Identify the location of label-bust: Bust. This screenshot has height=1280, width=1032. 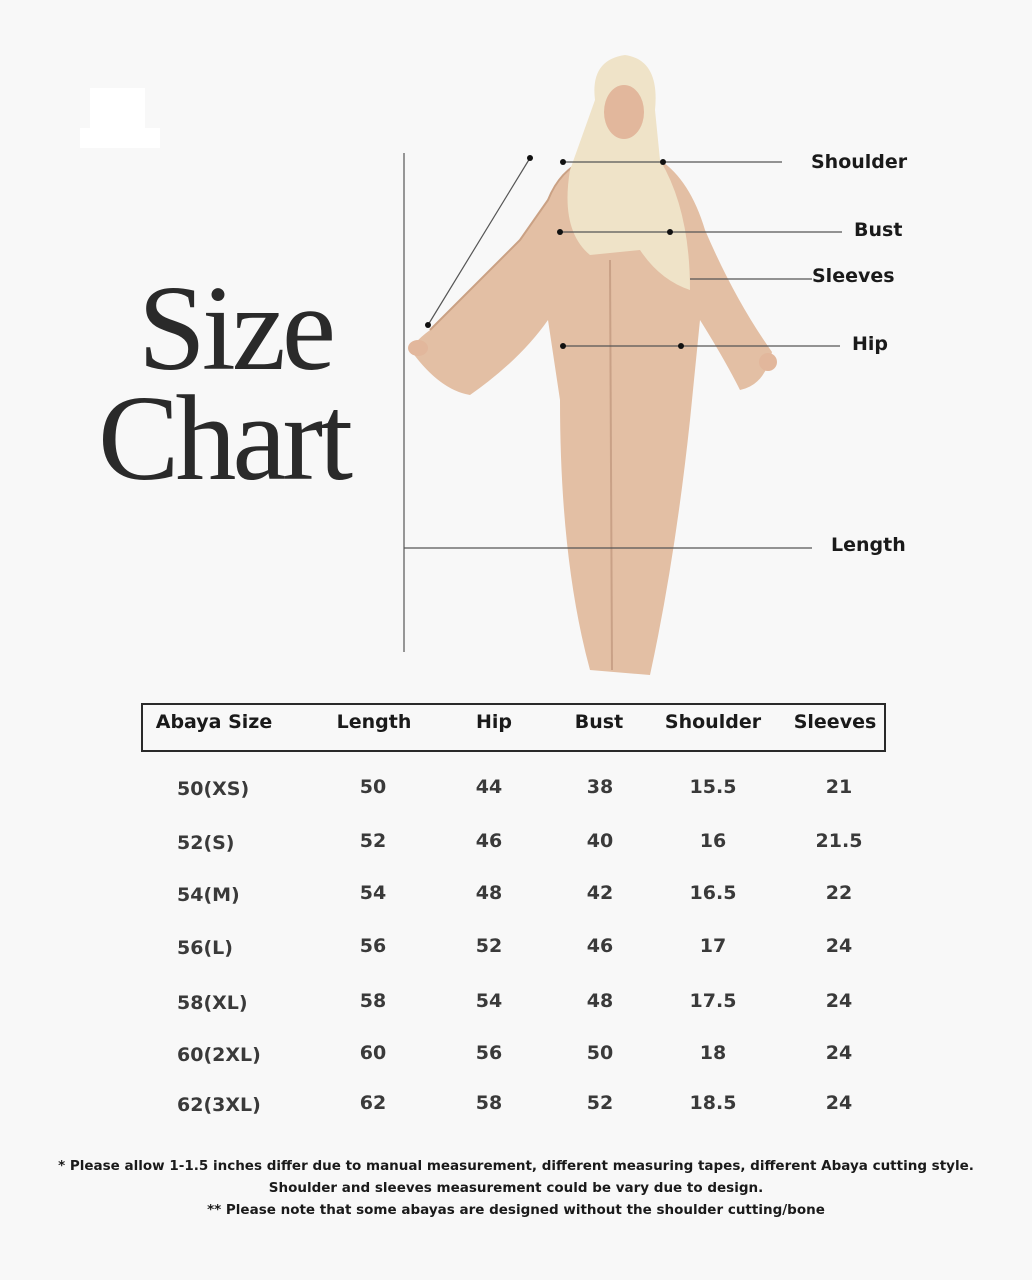
(878, 230).